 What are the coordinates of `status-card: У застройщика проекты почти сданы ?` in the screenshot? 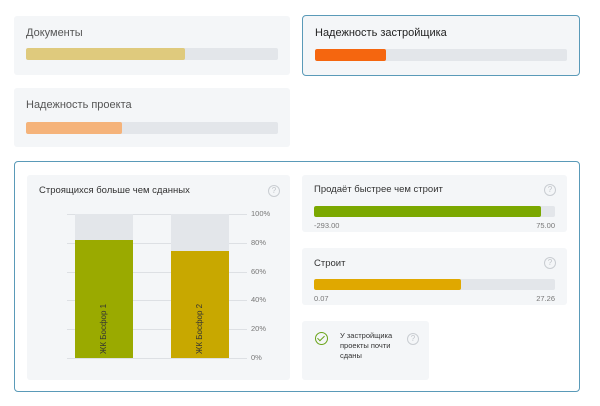 It's located at (365, 350).